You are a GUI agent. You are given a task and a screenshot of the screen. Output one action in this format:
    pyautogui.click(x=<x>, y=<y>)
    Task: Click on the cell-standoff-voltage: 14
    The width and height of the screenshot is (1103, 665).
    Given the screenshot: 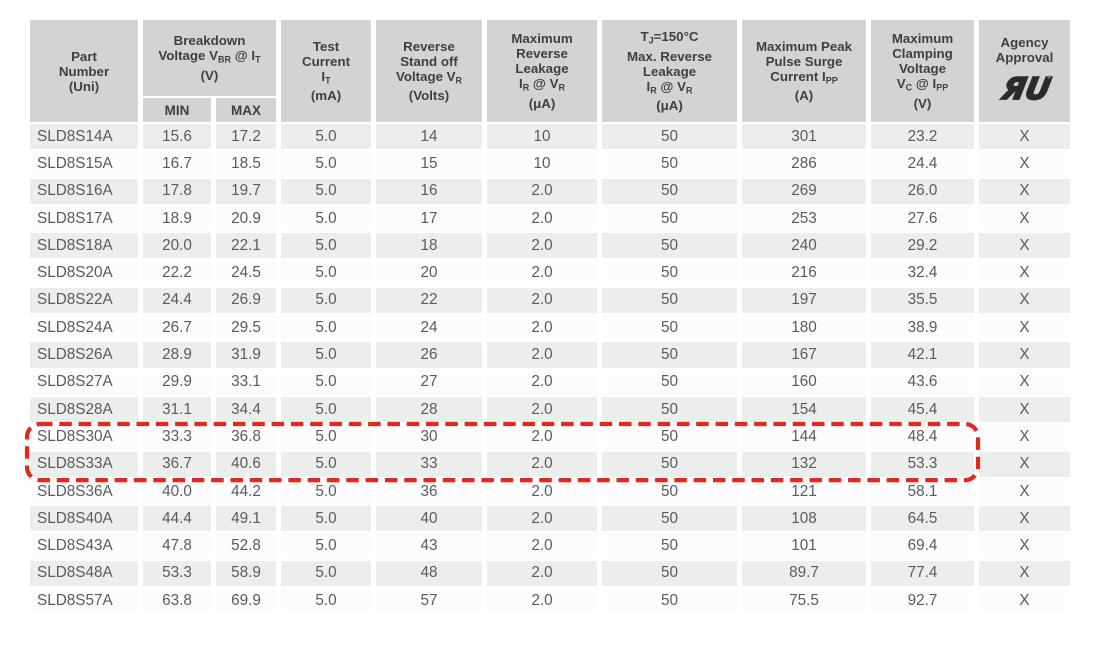 What is the action you would take?
    pyautogui.click(x=429, y=137)
    